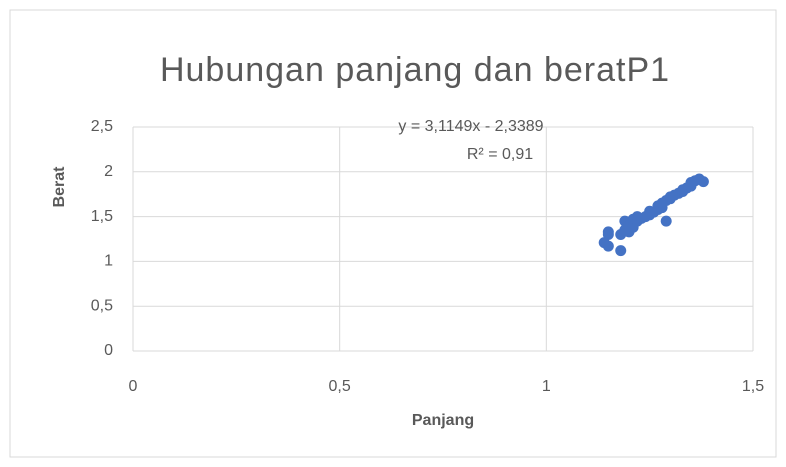 This screenshot has width=786, height=467. What do you see at coordinates (415, 70) in the screenshot?
I see `chart-title: Hubungan panjang dan beratP1` at bounding box center [415, 70].